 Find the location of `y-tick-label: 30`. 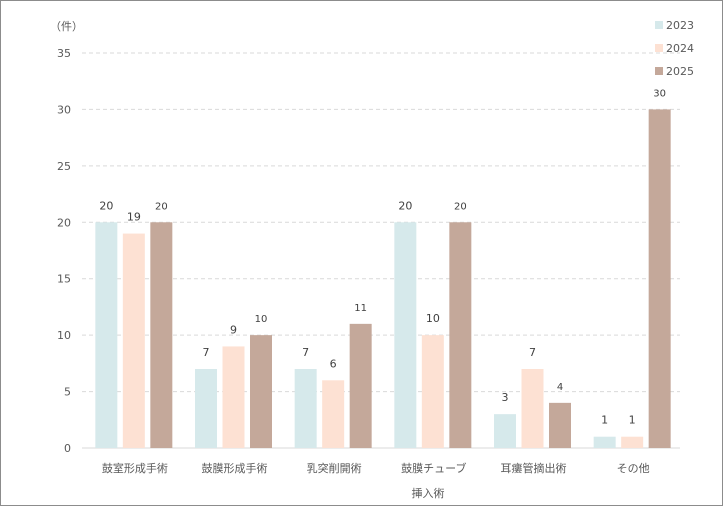

y-tick-label: 30 is located at coordinates (64, 109).